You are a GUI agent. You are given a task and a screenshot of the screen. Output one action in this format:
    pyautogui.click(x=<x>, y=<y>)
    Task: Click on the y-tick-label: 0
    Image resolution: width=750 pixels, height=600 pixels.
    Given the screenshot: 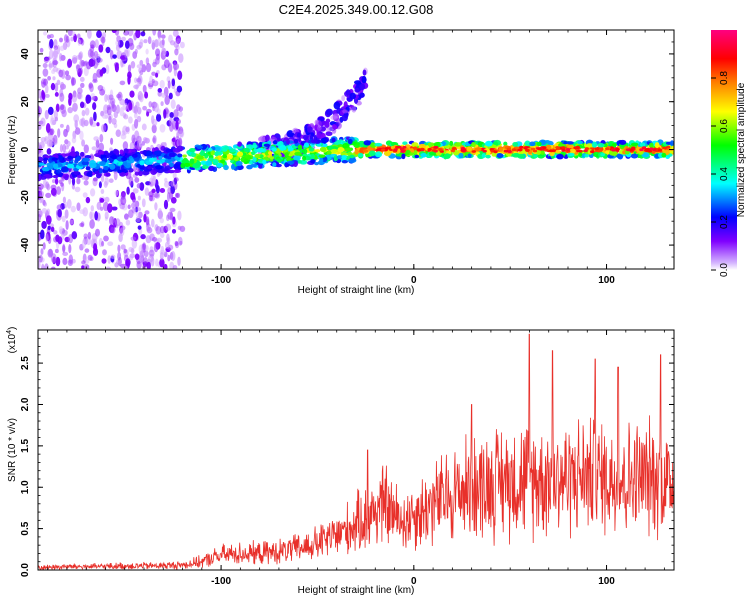 What is the action you would take?
    pyautogui.click(x=25, y=149)
    